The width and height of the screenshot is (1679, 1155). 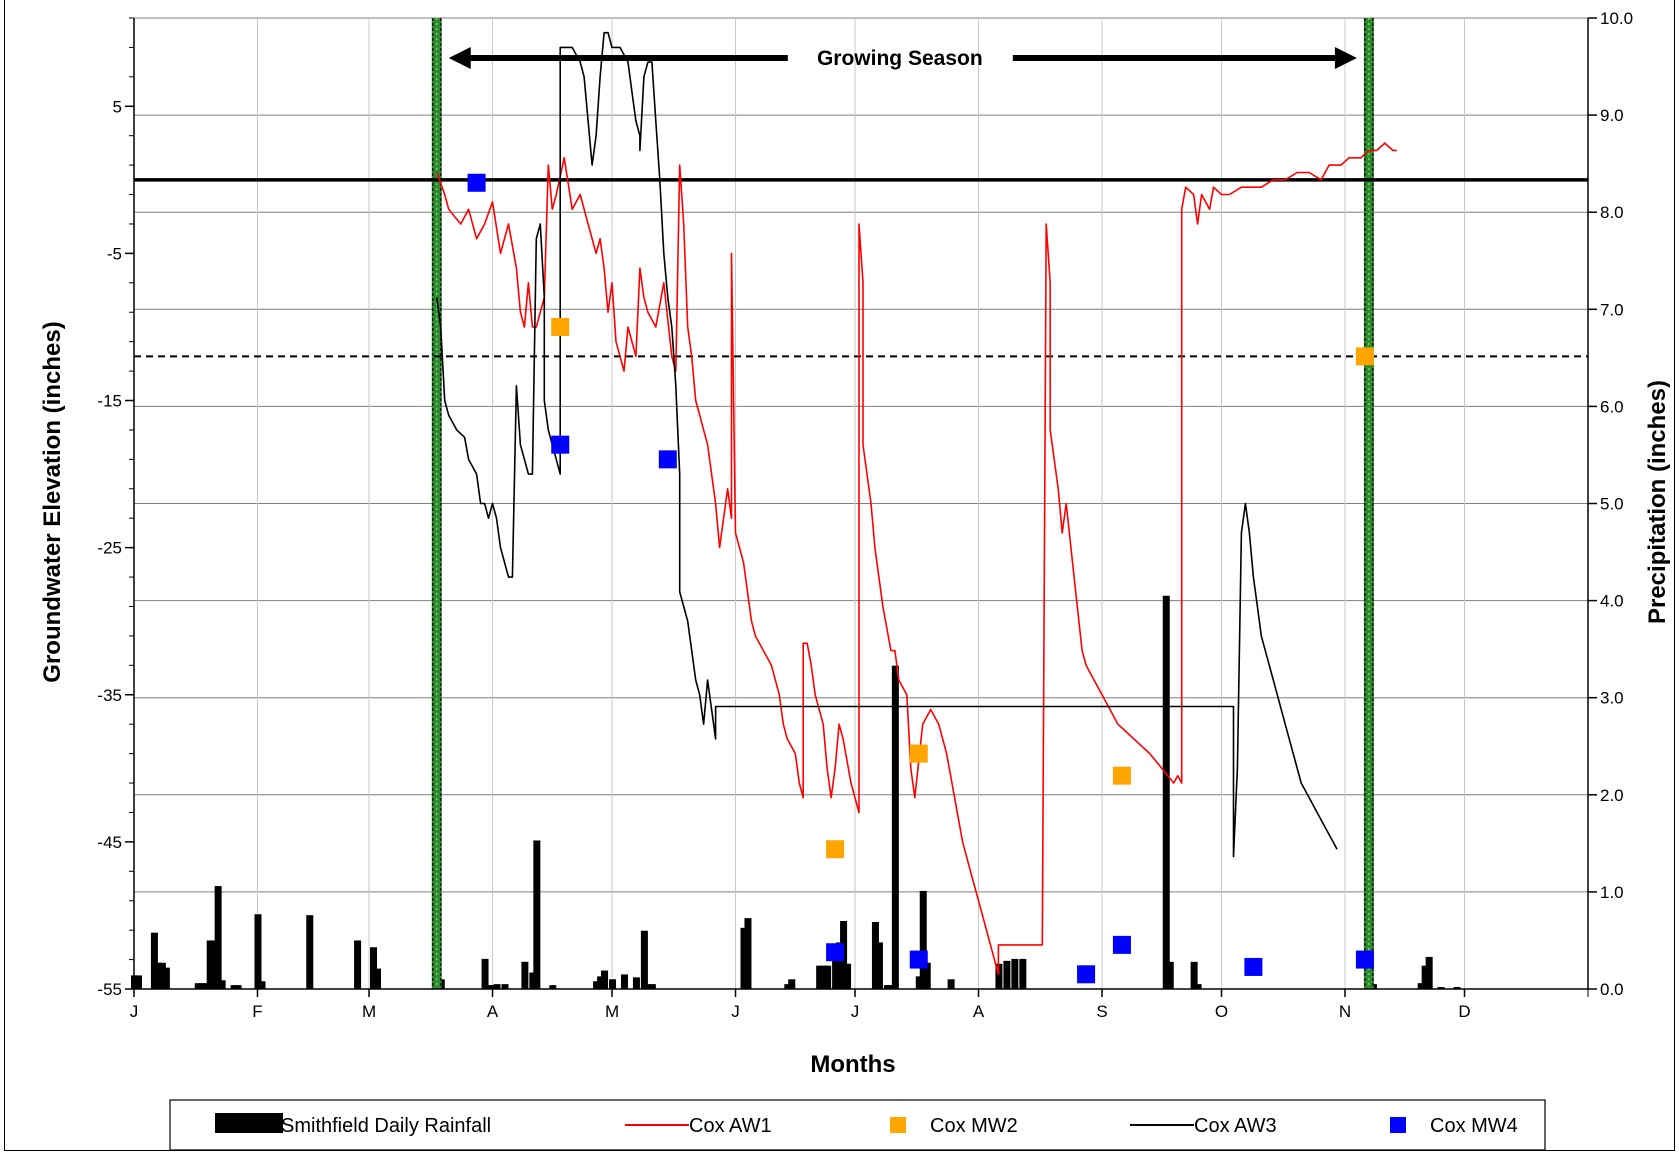 I want to click on y-tick-label-right: 10.0, so click(x=1616, y=18).